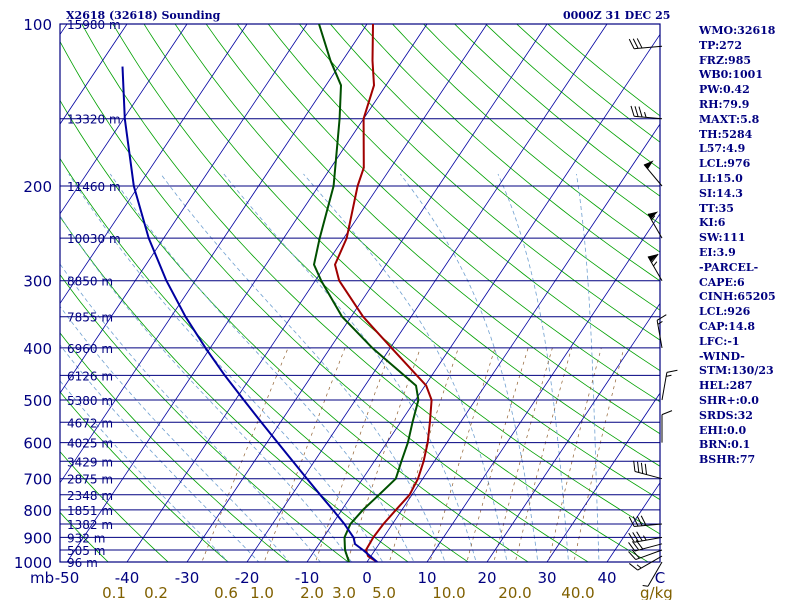 The width and height of the screenshot is (800, 604). What do you see at coordinates (749, 357) in the screenshot?
I see `index-line: -WIND-` at bounding box center [749, 357].